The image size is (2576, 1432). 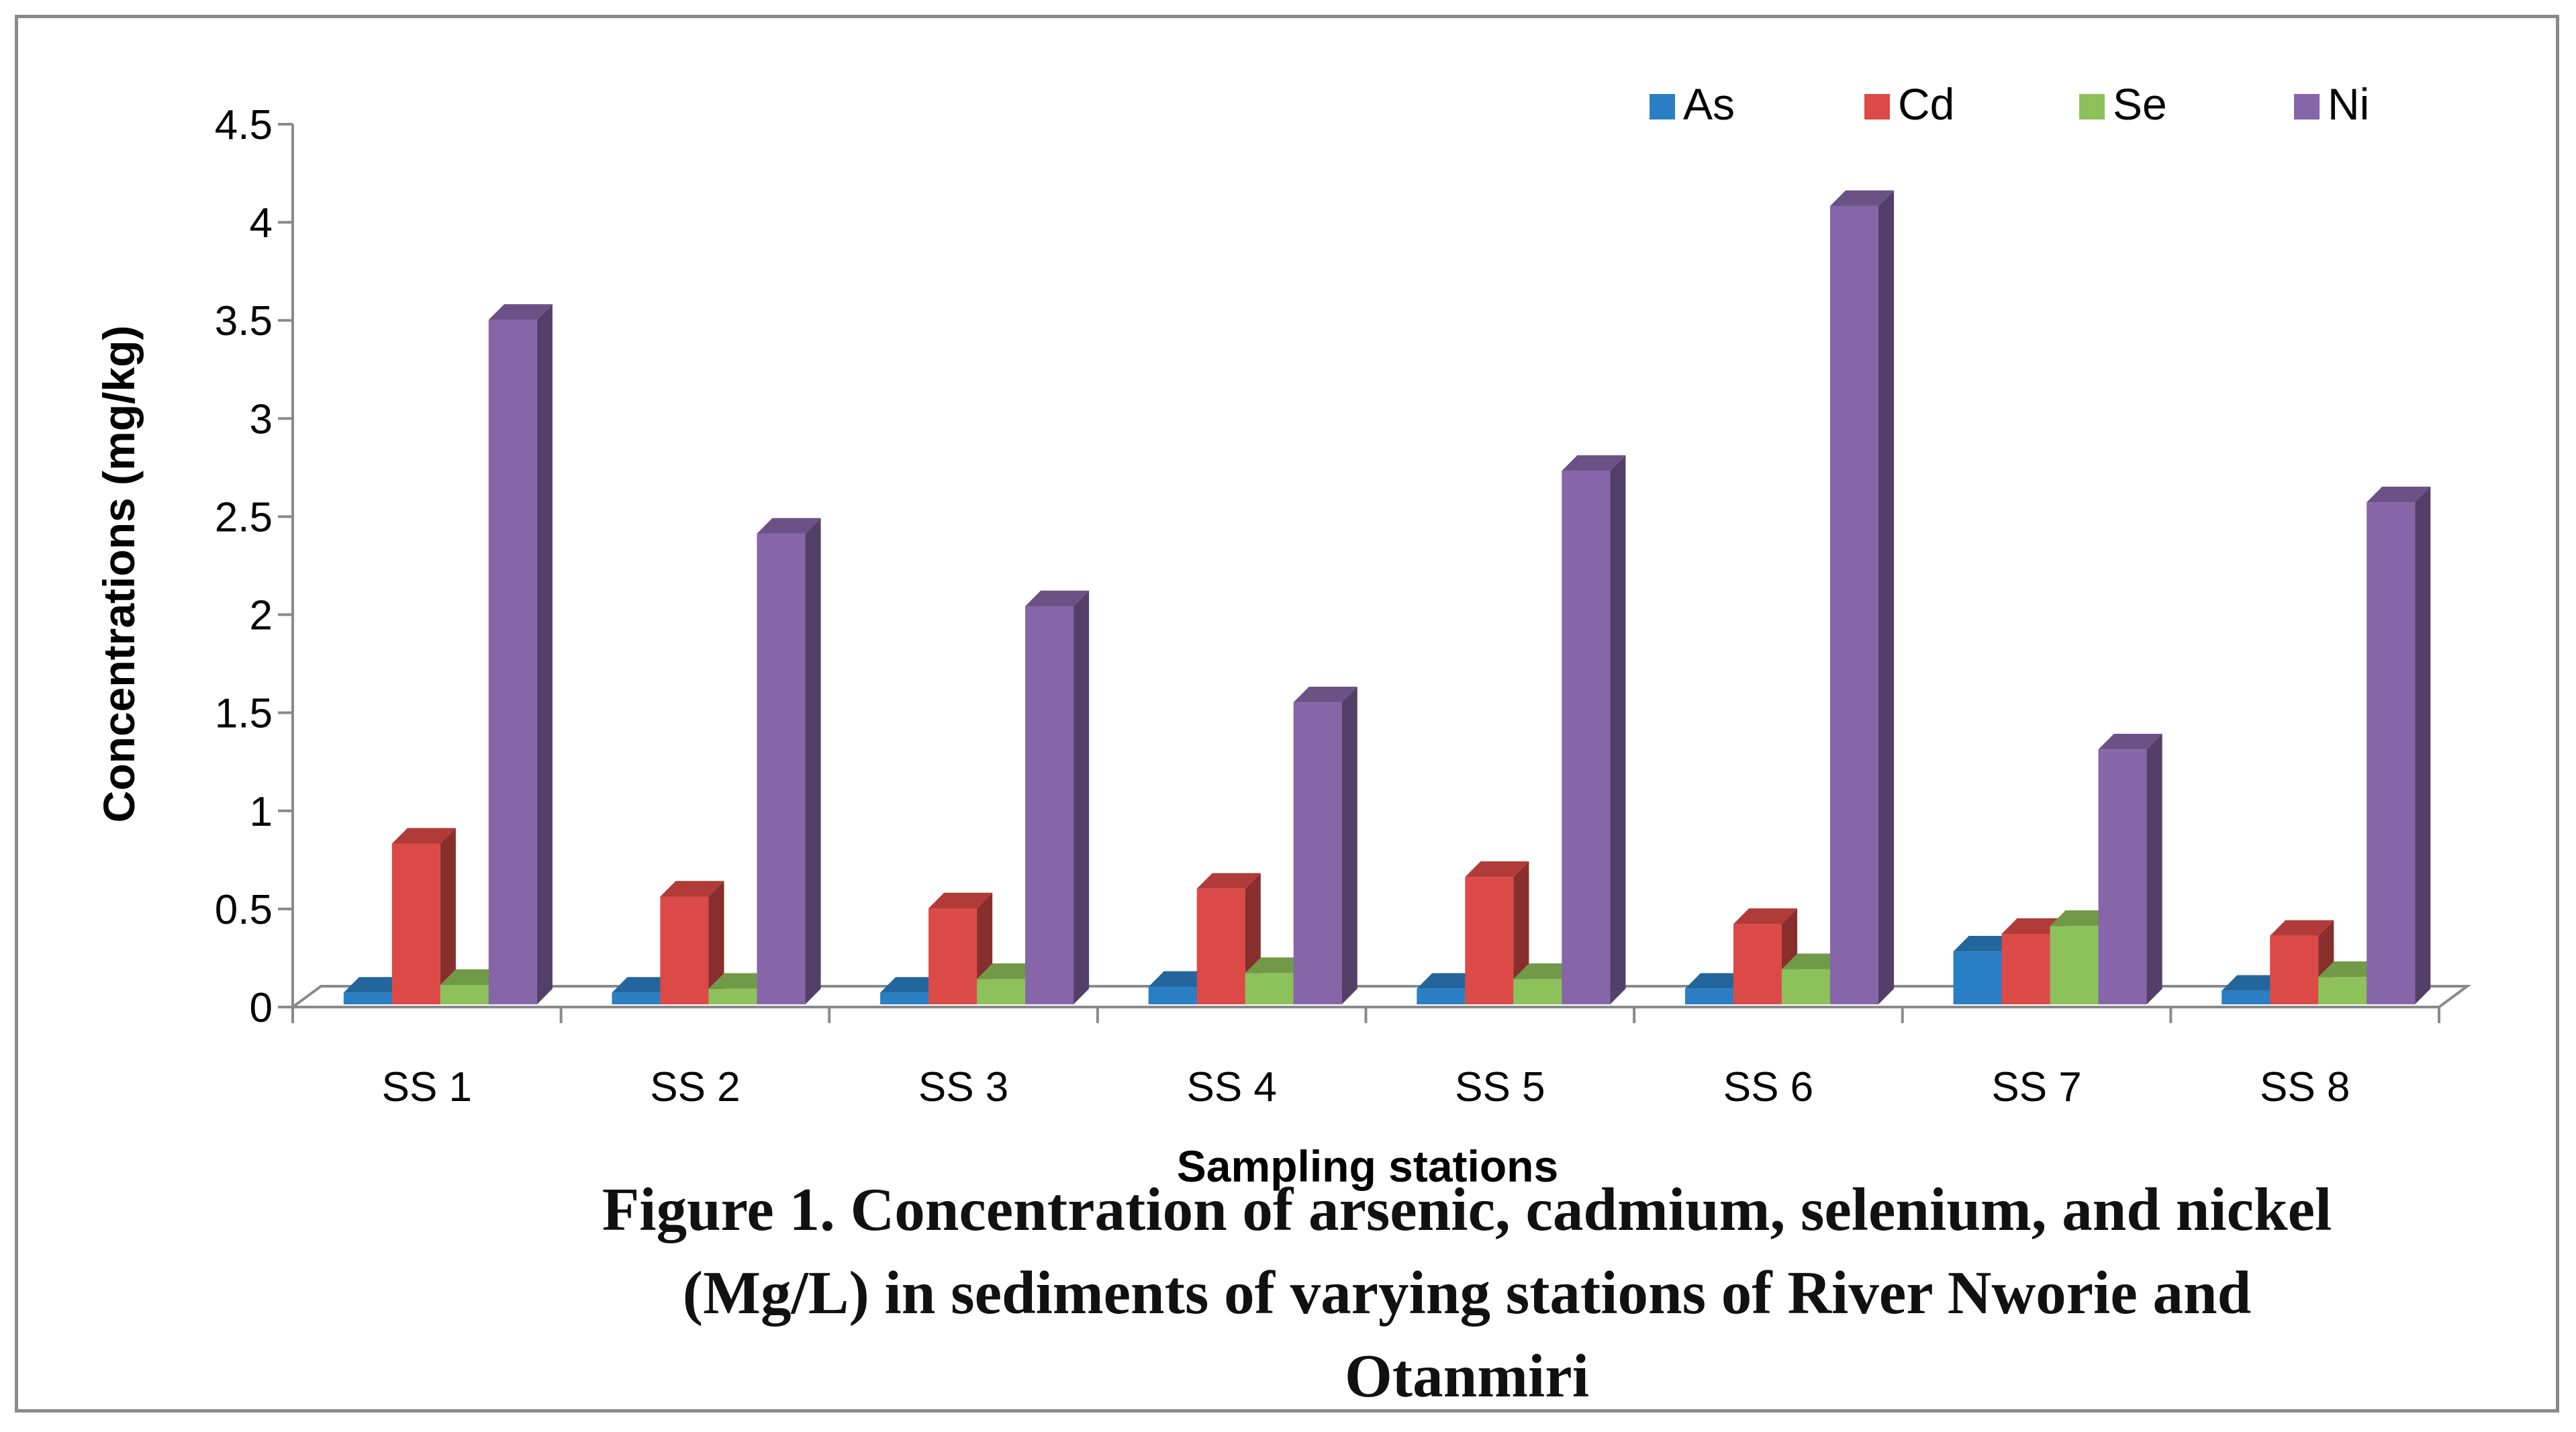 What do you see at coordinates (1926, 104) in the screenshot?
I see `legend-label: Cd` at bounding box center [1926, 104].